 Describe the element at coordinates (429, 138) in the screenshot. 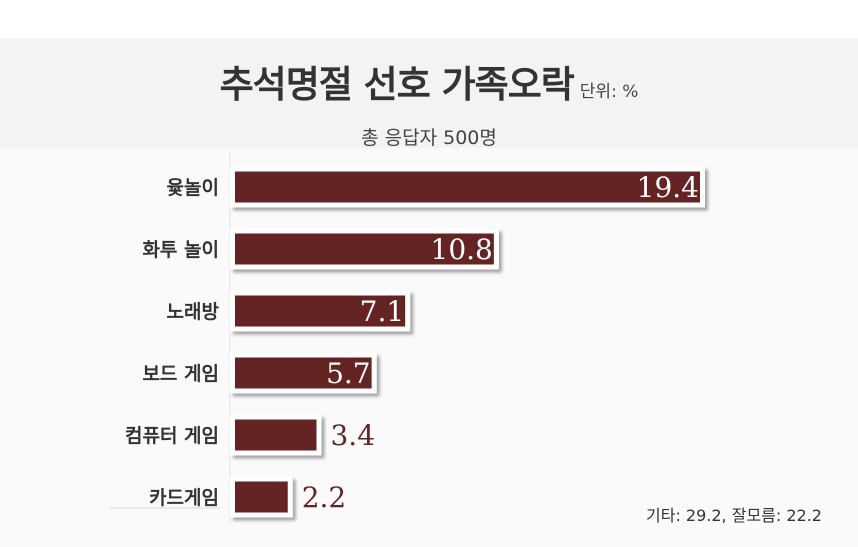

I see `chart-subtitle: 총 응답자 500명` at that location.